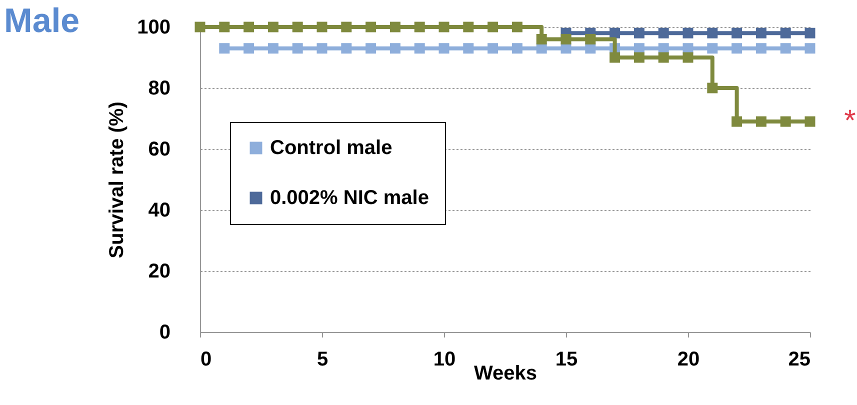 The image size is (857, 405). I want to click on x-tick-label: 25, so click(799, 359).